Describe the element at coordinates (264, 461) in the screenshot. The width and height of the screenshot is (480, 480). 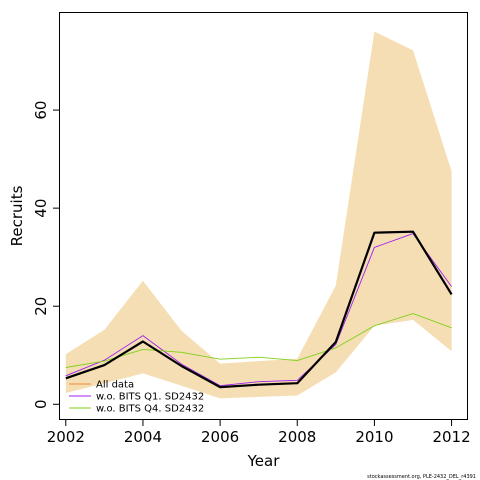
I see `x-axis-title: Year` at that location.